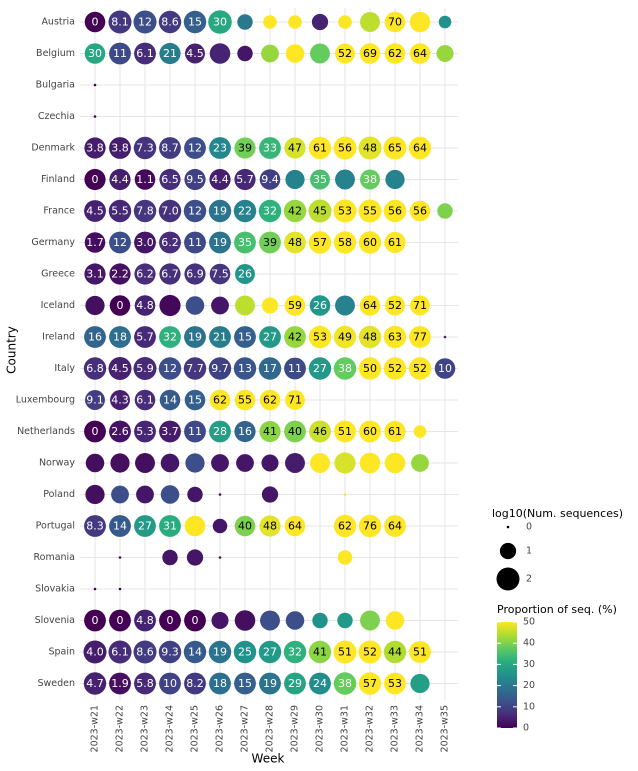 This screenshot has width=638, height=771. What do you see at coordinates (95, 242) in the screenshot?
I see `value-label: 1.7` at bounding box center [95, 242].